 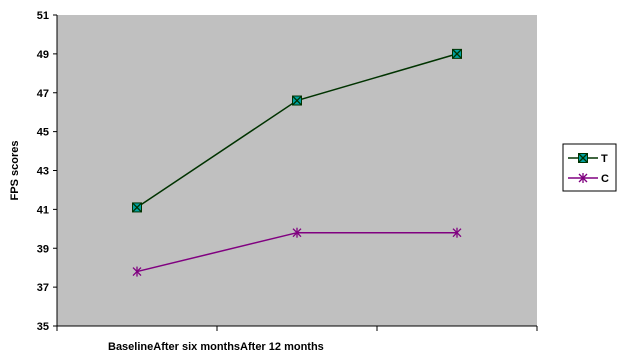 I want to click on legend: TC, so click(x=589, y=167).